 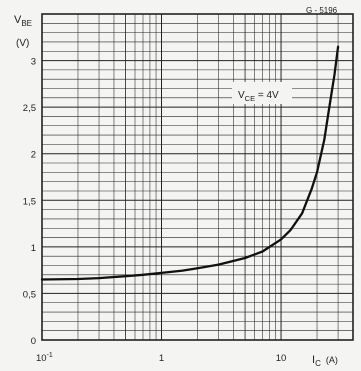 What do you see at coordinates (325, 361) in the screenshot?
I see `x-axis-label: IC (A)` at bounding box center [325, 361].